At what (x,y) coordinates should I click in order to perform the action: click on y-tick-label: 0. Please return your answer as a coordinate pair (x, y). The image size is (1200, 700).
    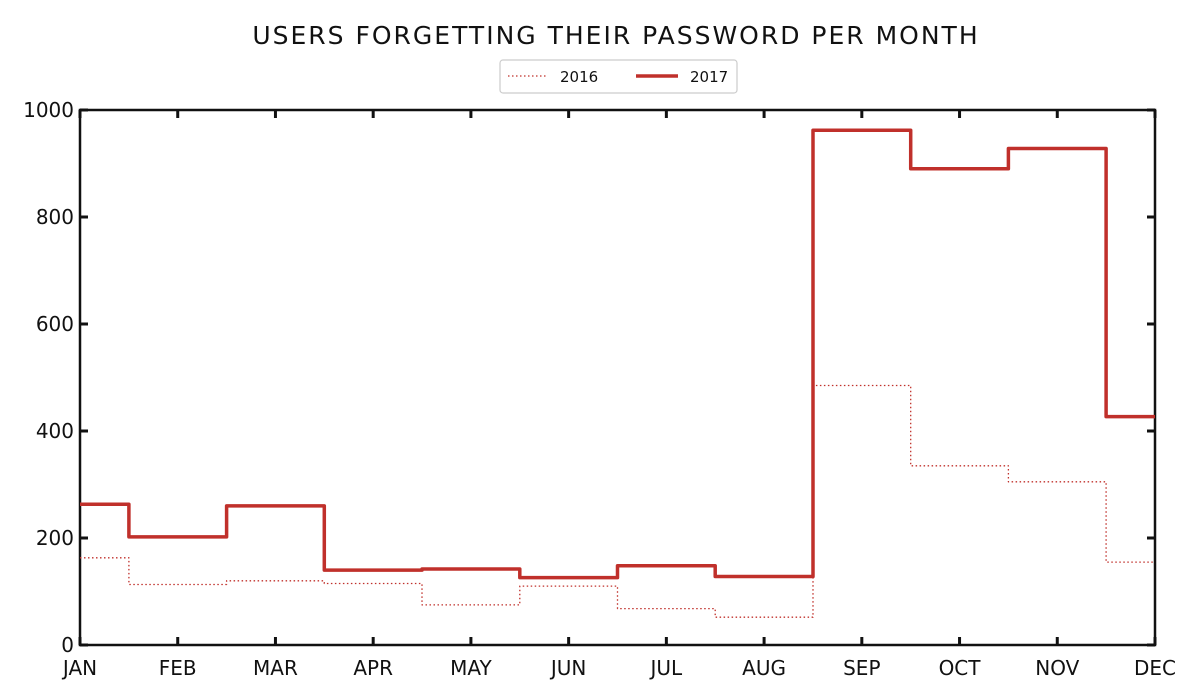
    Looking at the image, I should click on (67, 645).